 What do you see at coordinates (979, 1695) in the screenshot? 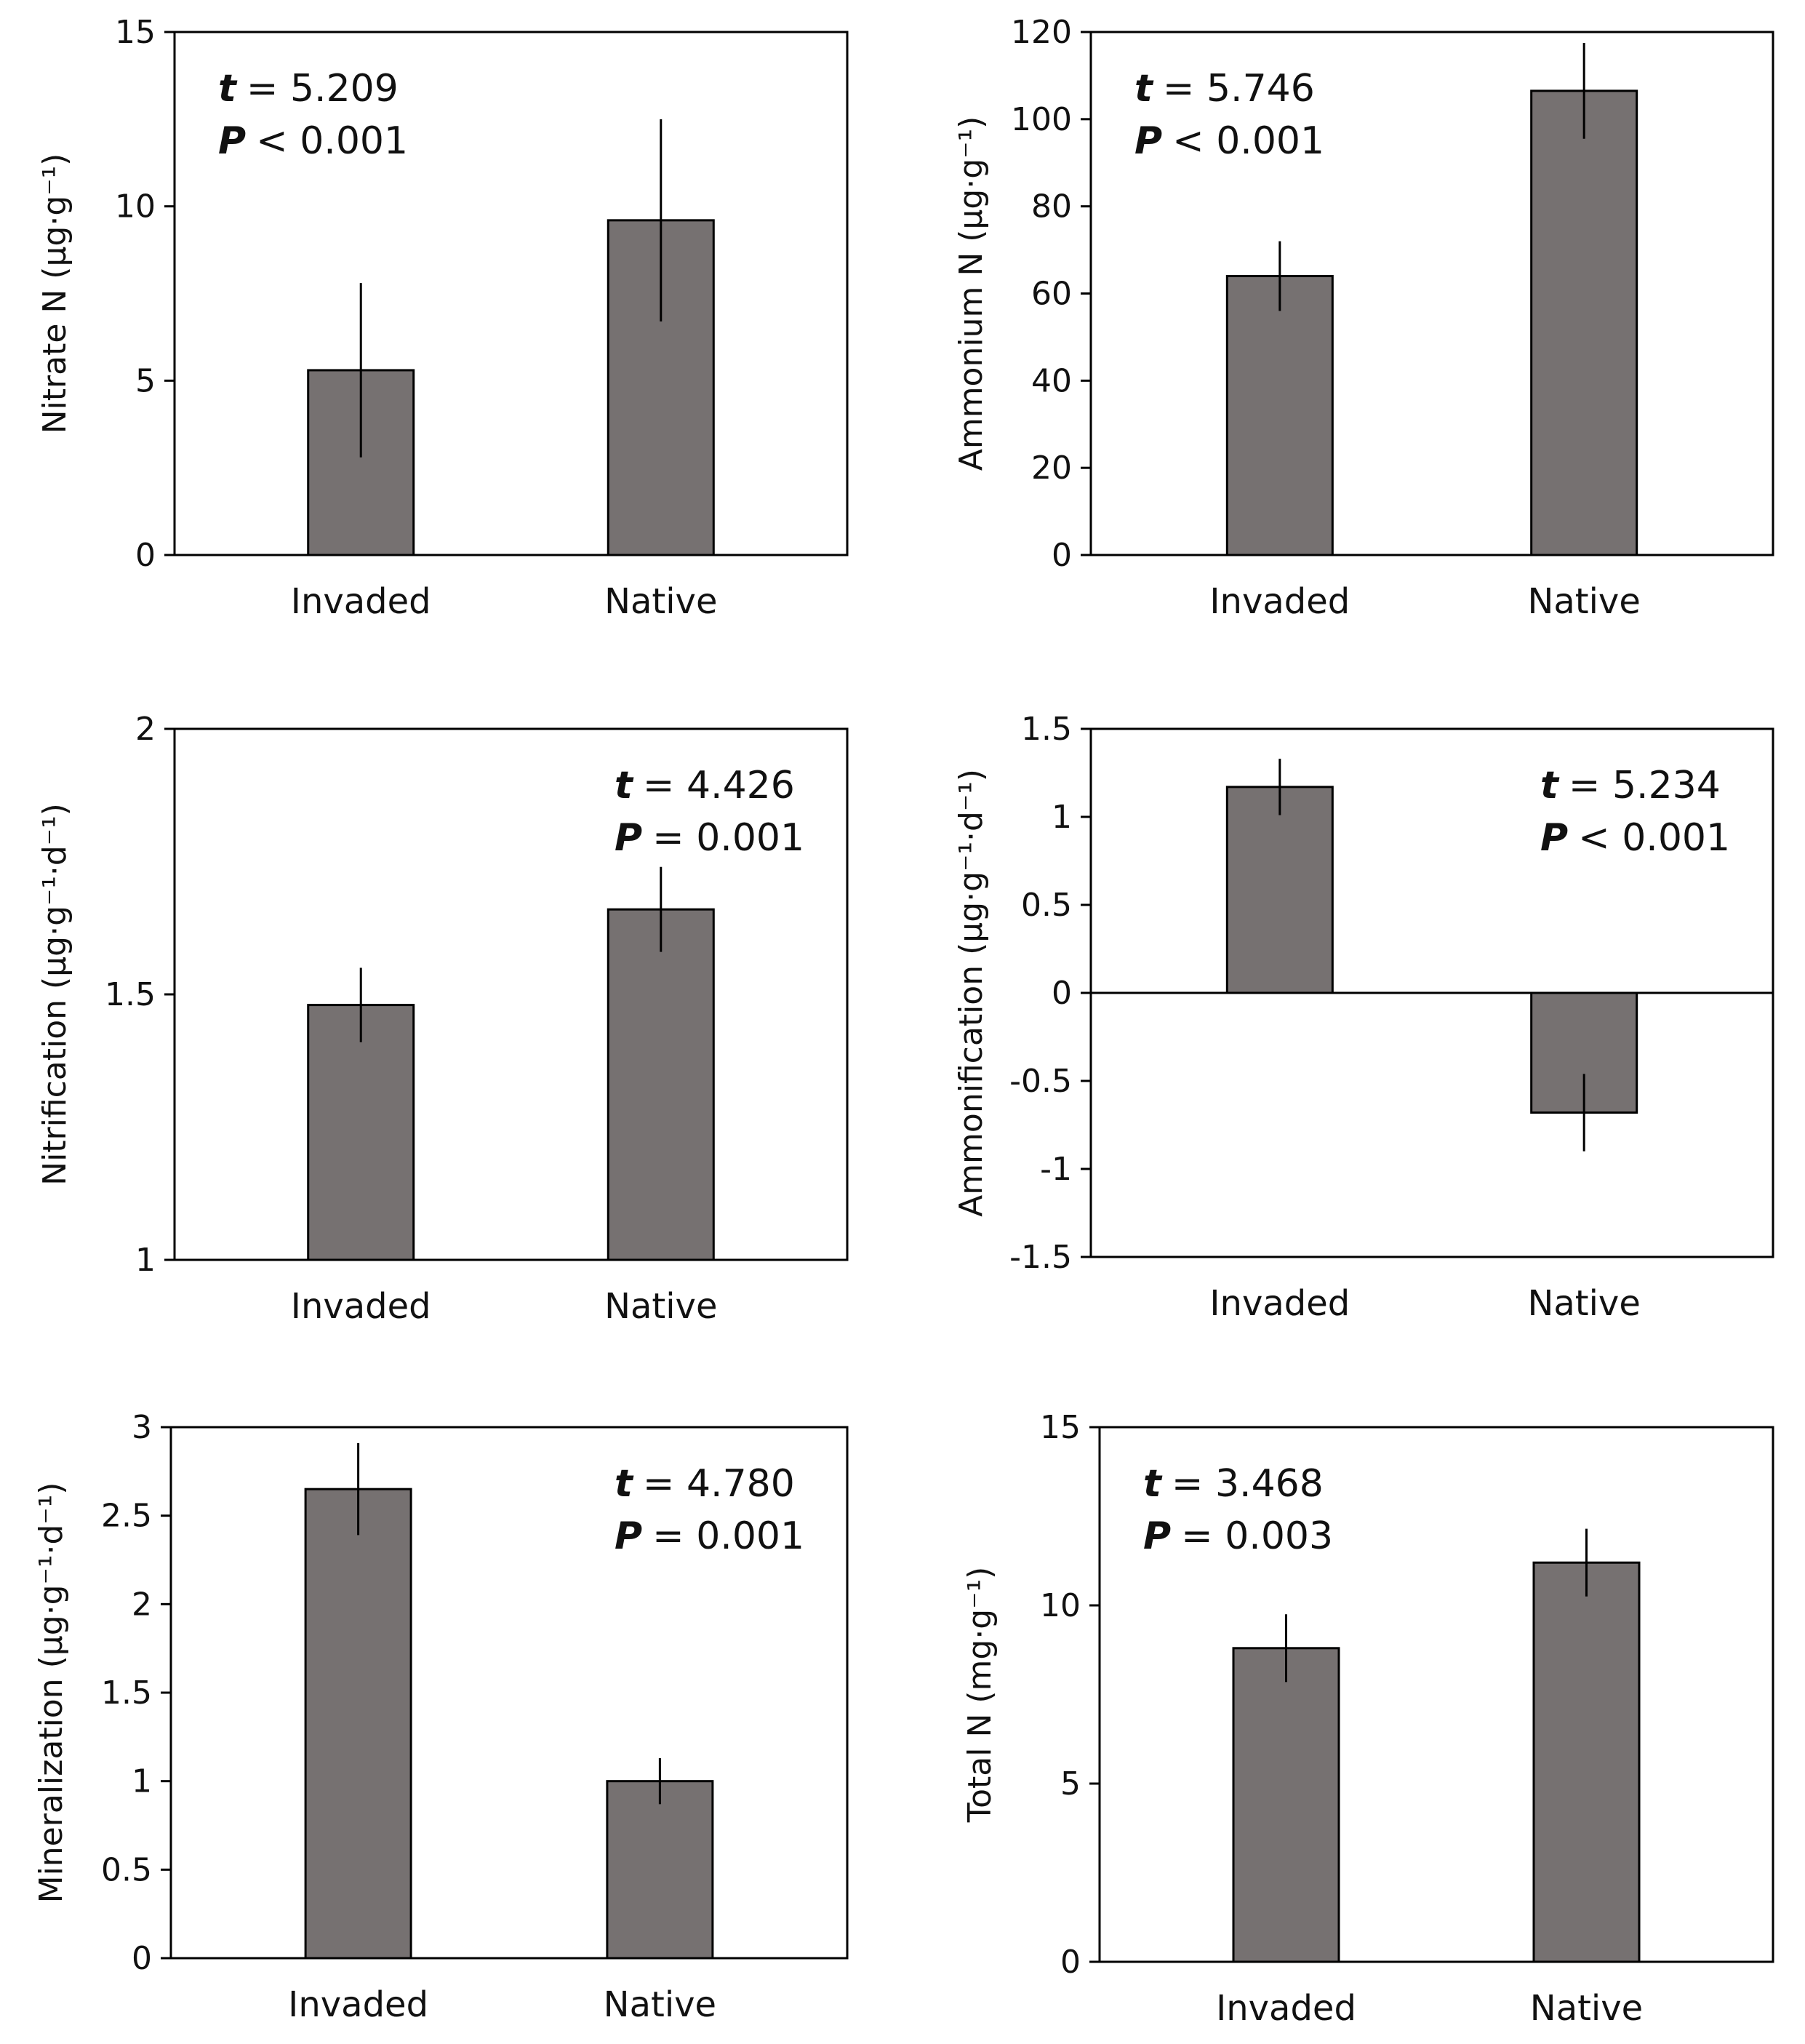
I see `y-axis-title: Total N (mg·g⁻¹)` at bounding box center [979, 1695].